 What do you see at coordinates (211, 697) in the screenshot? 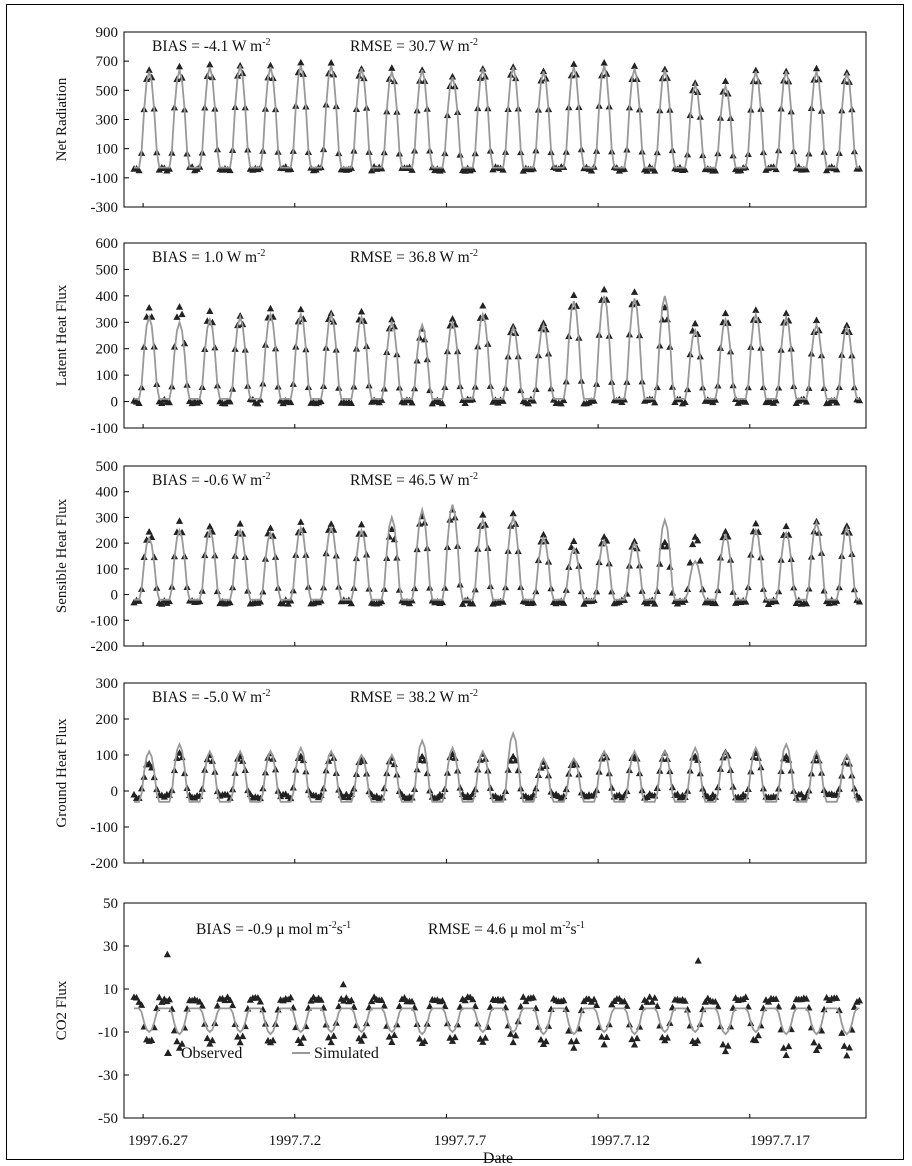
I see `bias-annotation: BIAS = -5.0 W m-2` at bounding box center [211, 697].